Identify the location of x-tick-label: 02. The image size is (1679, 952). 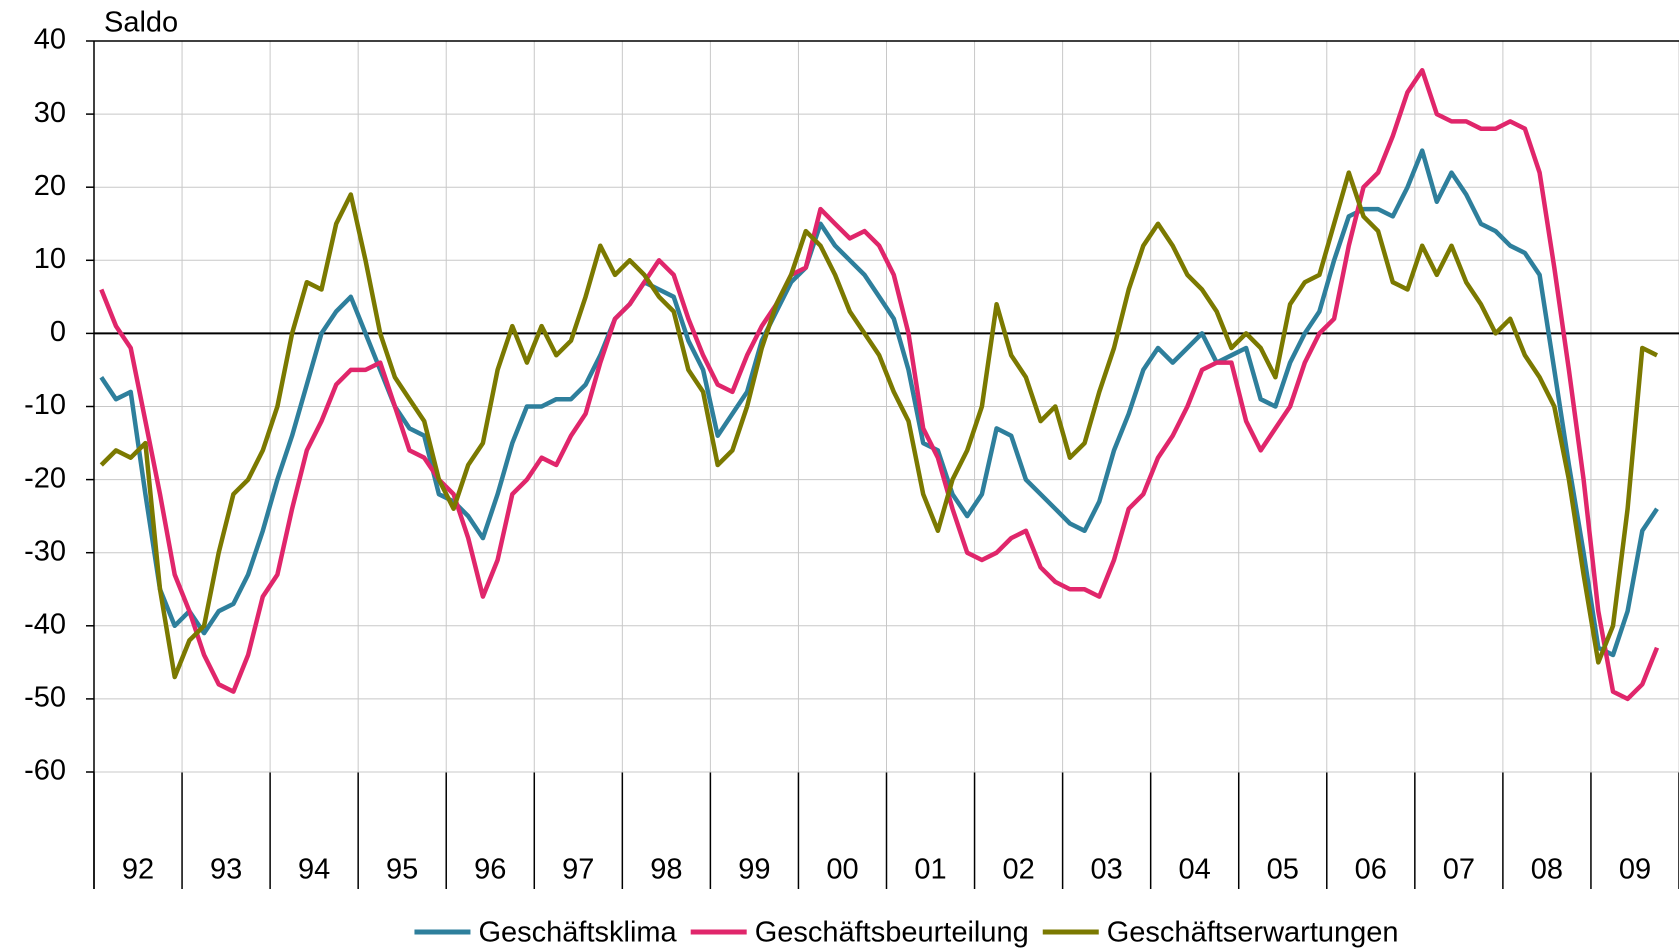
(1018, 870).